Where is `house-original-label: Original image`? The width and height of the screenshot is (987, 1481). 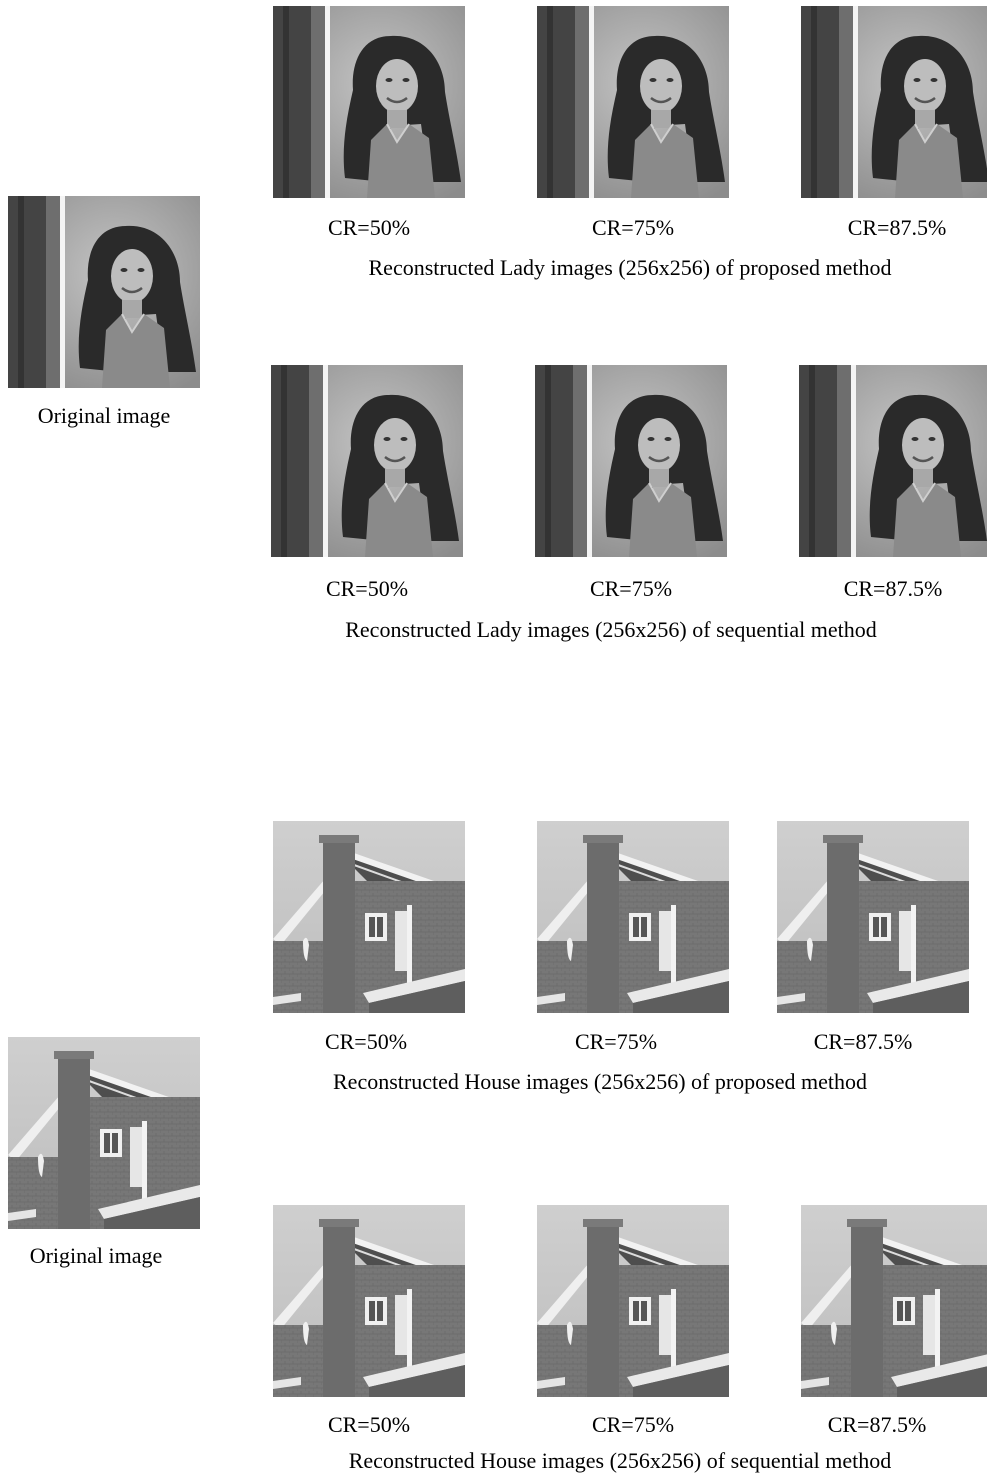
house-original-label: Original image is located at coordinates (96, 1255).